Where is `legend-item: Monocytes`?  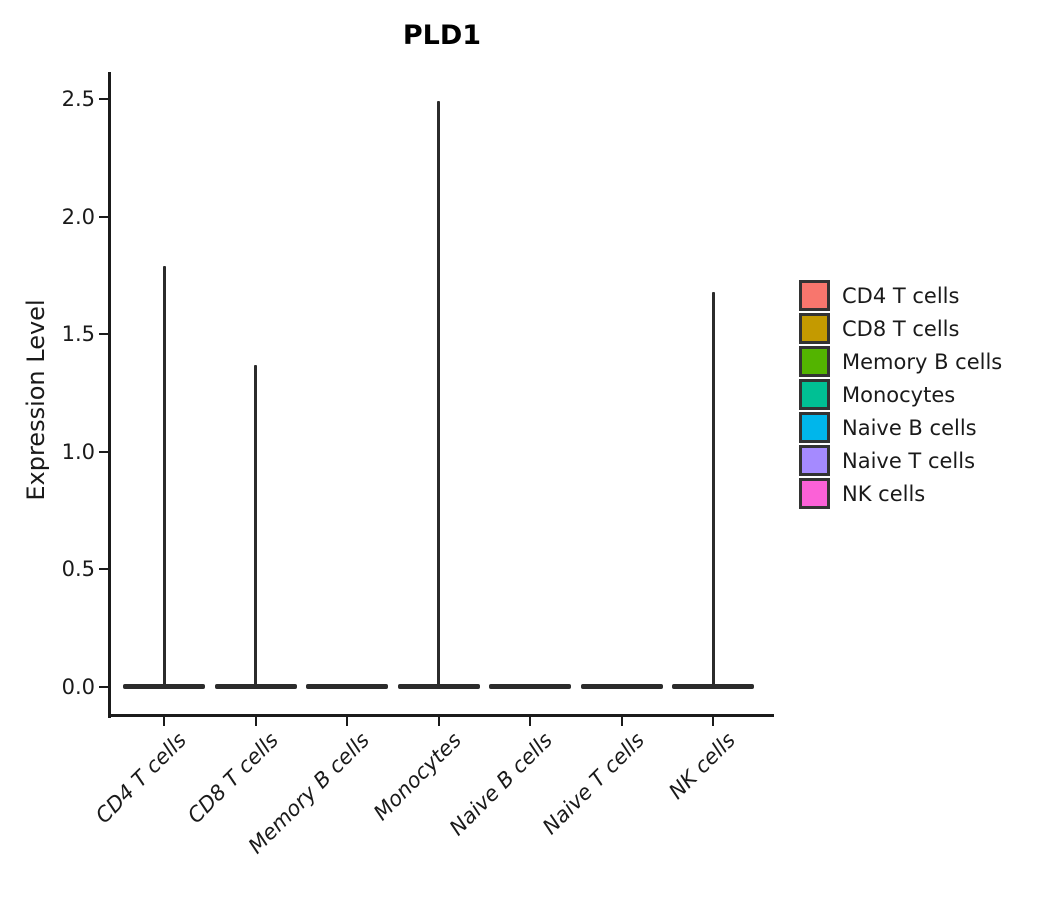 legend-item: Monocytes is located at coordinates (900, 394).